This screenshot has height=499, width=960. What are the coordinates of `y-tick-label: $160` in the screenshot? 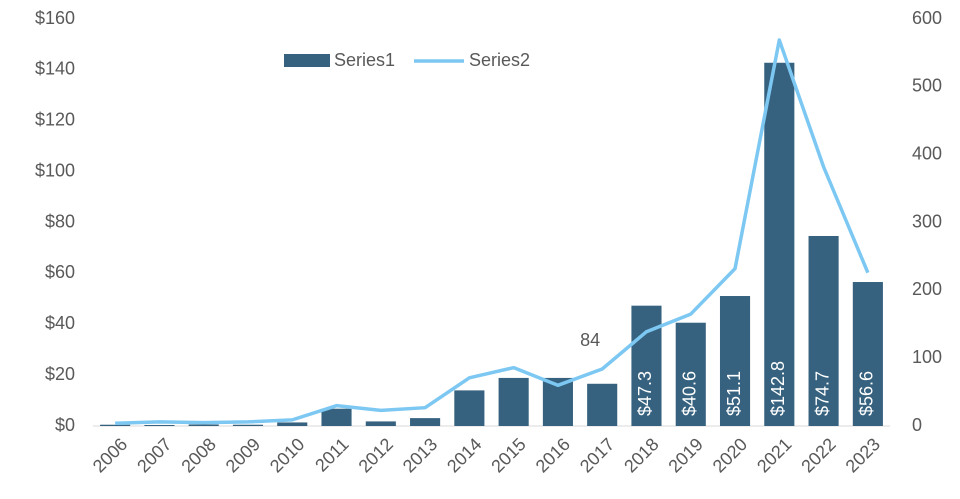 It's located at (55, 18).